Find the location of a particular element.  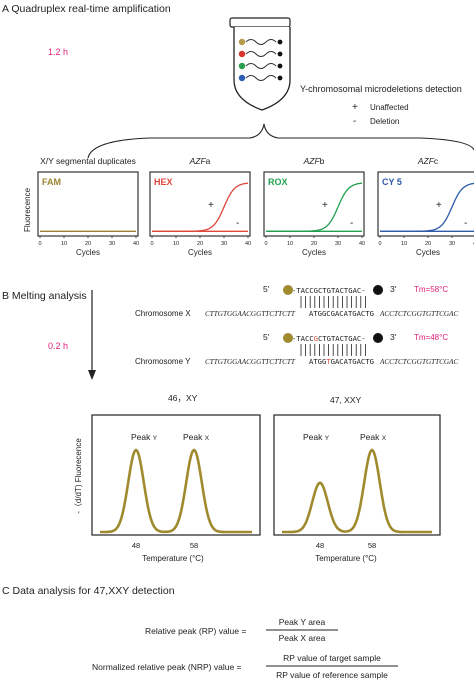

melt-right-peak-y: Peak Y is located at coordinates (316, 437).